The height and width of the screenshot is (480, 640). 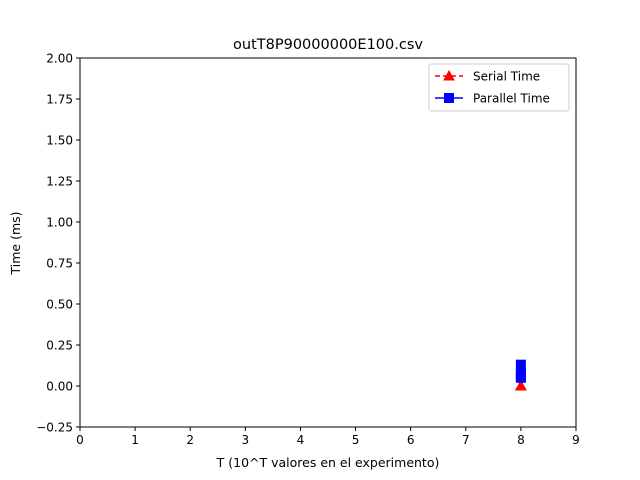 I want to click on y-tick-label: 2.00, so click(x=59, y=59).